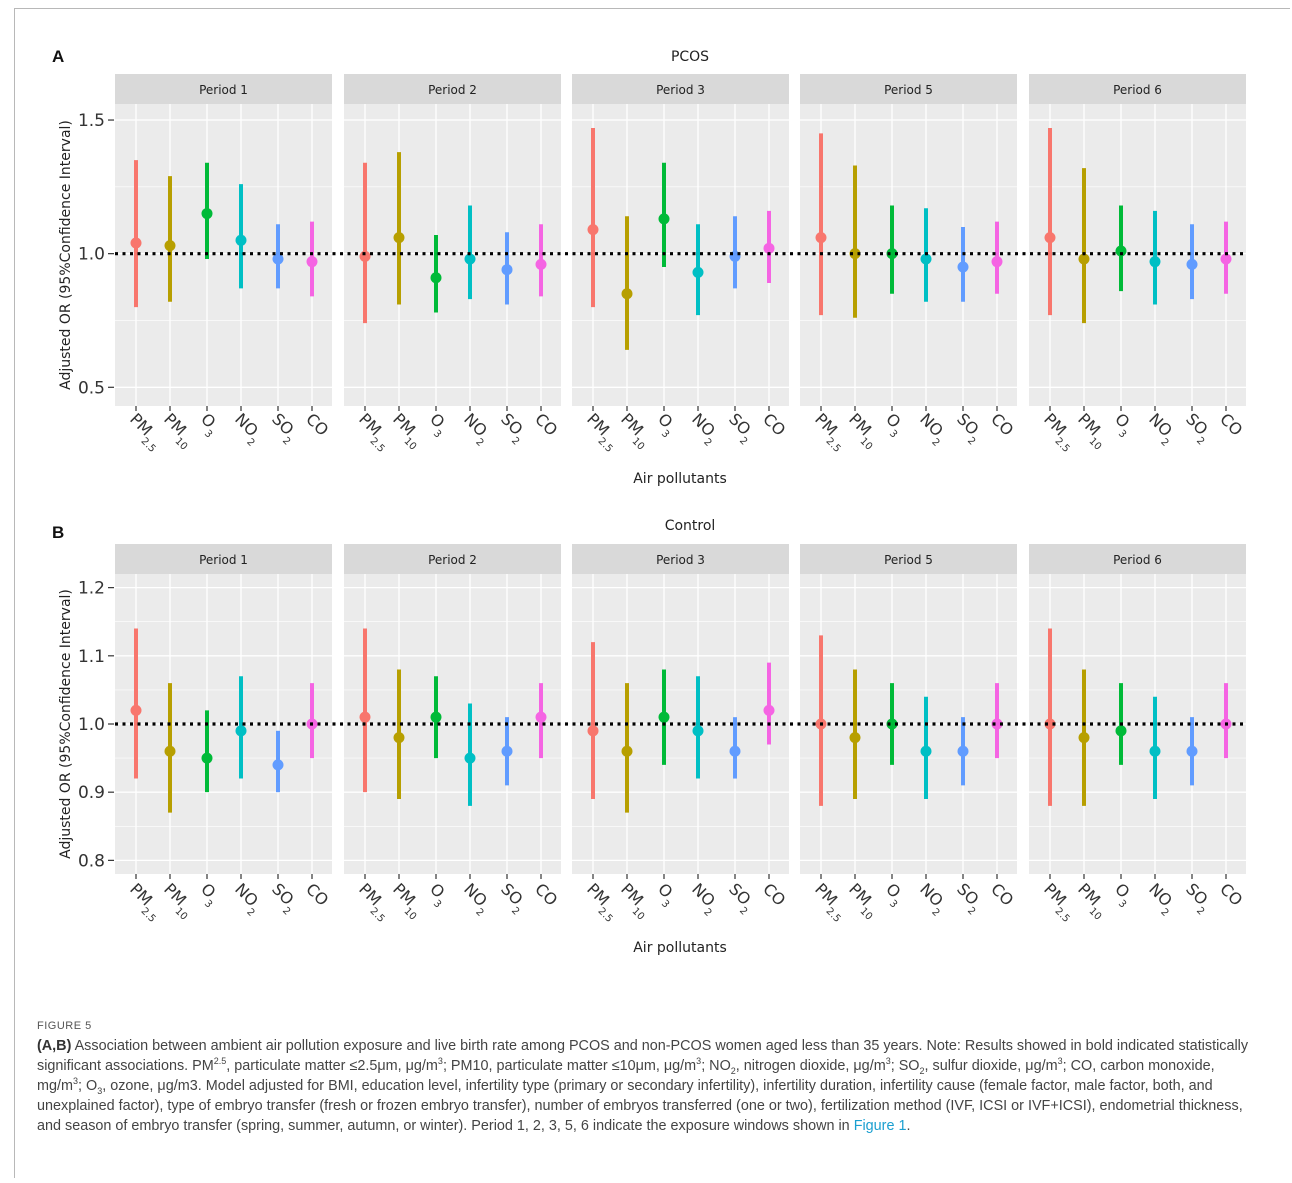 The image size is (1292, 1183). I want to click on y-axis-title: Adjusted OR (95%Confidence Interval), so click(66, 724).